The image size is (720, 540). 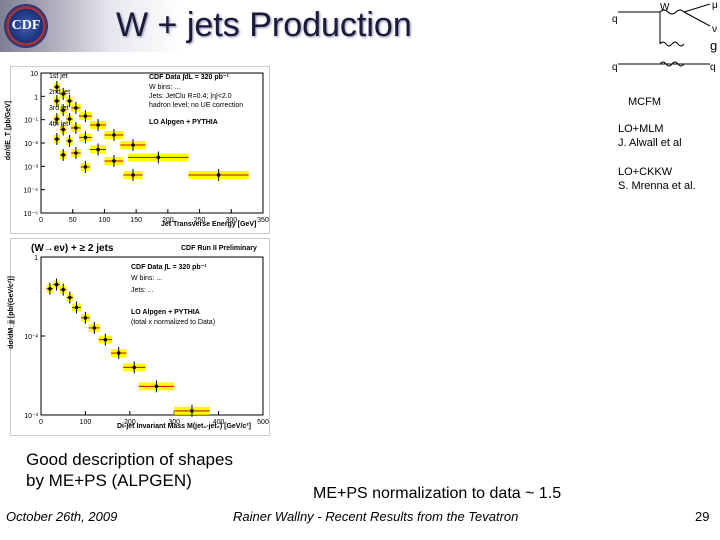 I want to click on plot1-legend-jets: Jets: JetClu R=0.4; |η|<2.0, so click(x=190, y=96).